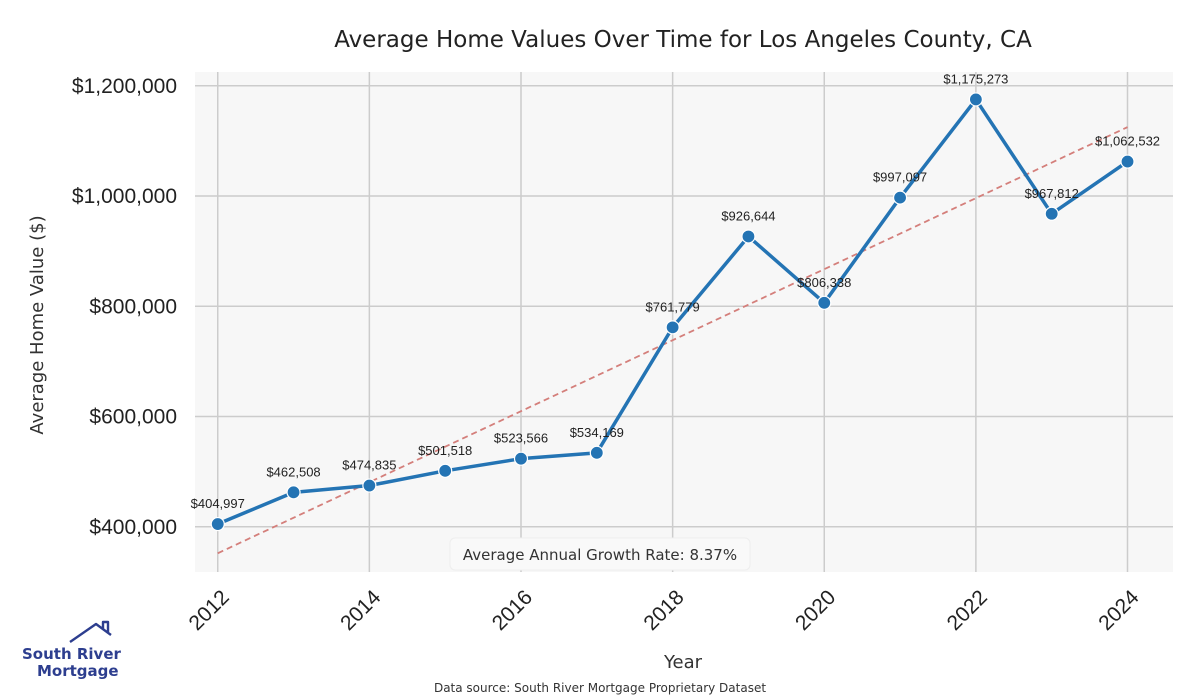 The width and height of the screenshot is (1200, 700). I want to click on x-tick-2016: 2016, so click(512, 610).